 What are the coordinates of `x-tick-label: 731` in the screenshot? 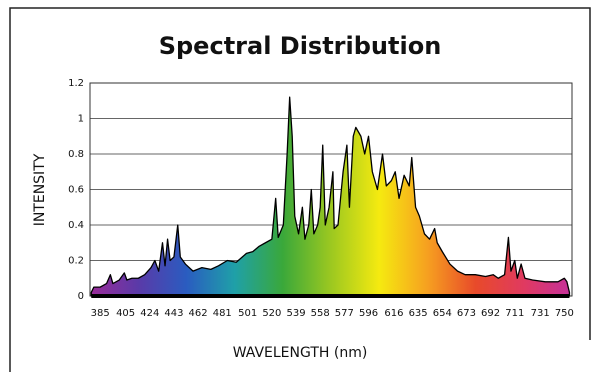 It's located at (540, 313).